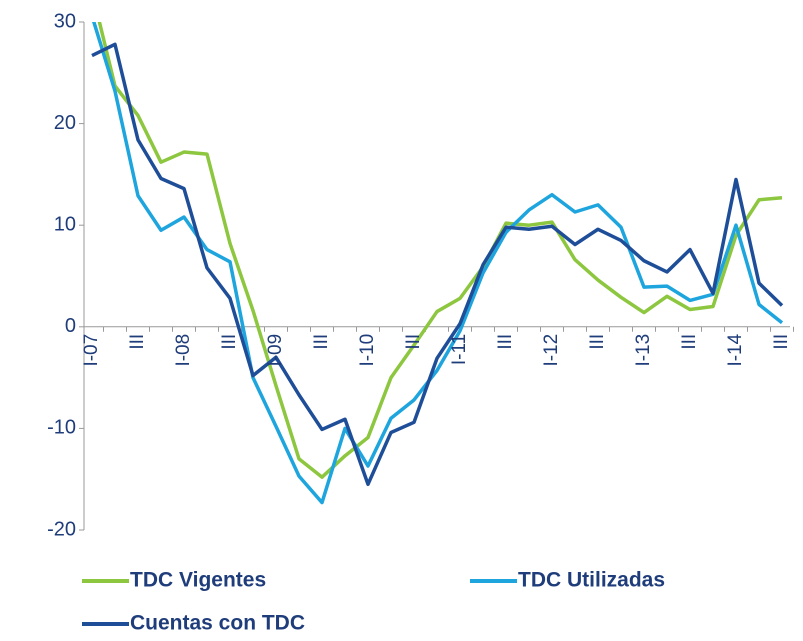  I want to click on x-tick-label: I-14, so click(735, 349).